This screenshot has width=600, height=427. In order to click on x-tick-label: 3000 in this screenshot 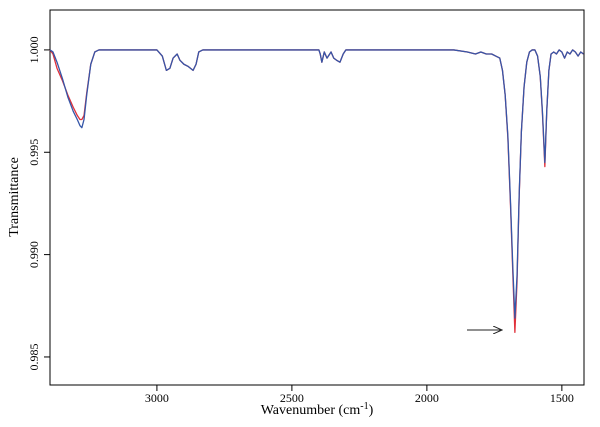, I will do `click(157, 398)`.